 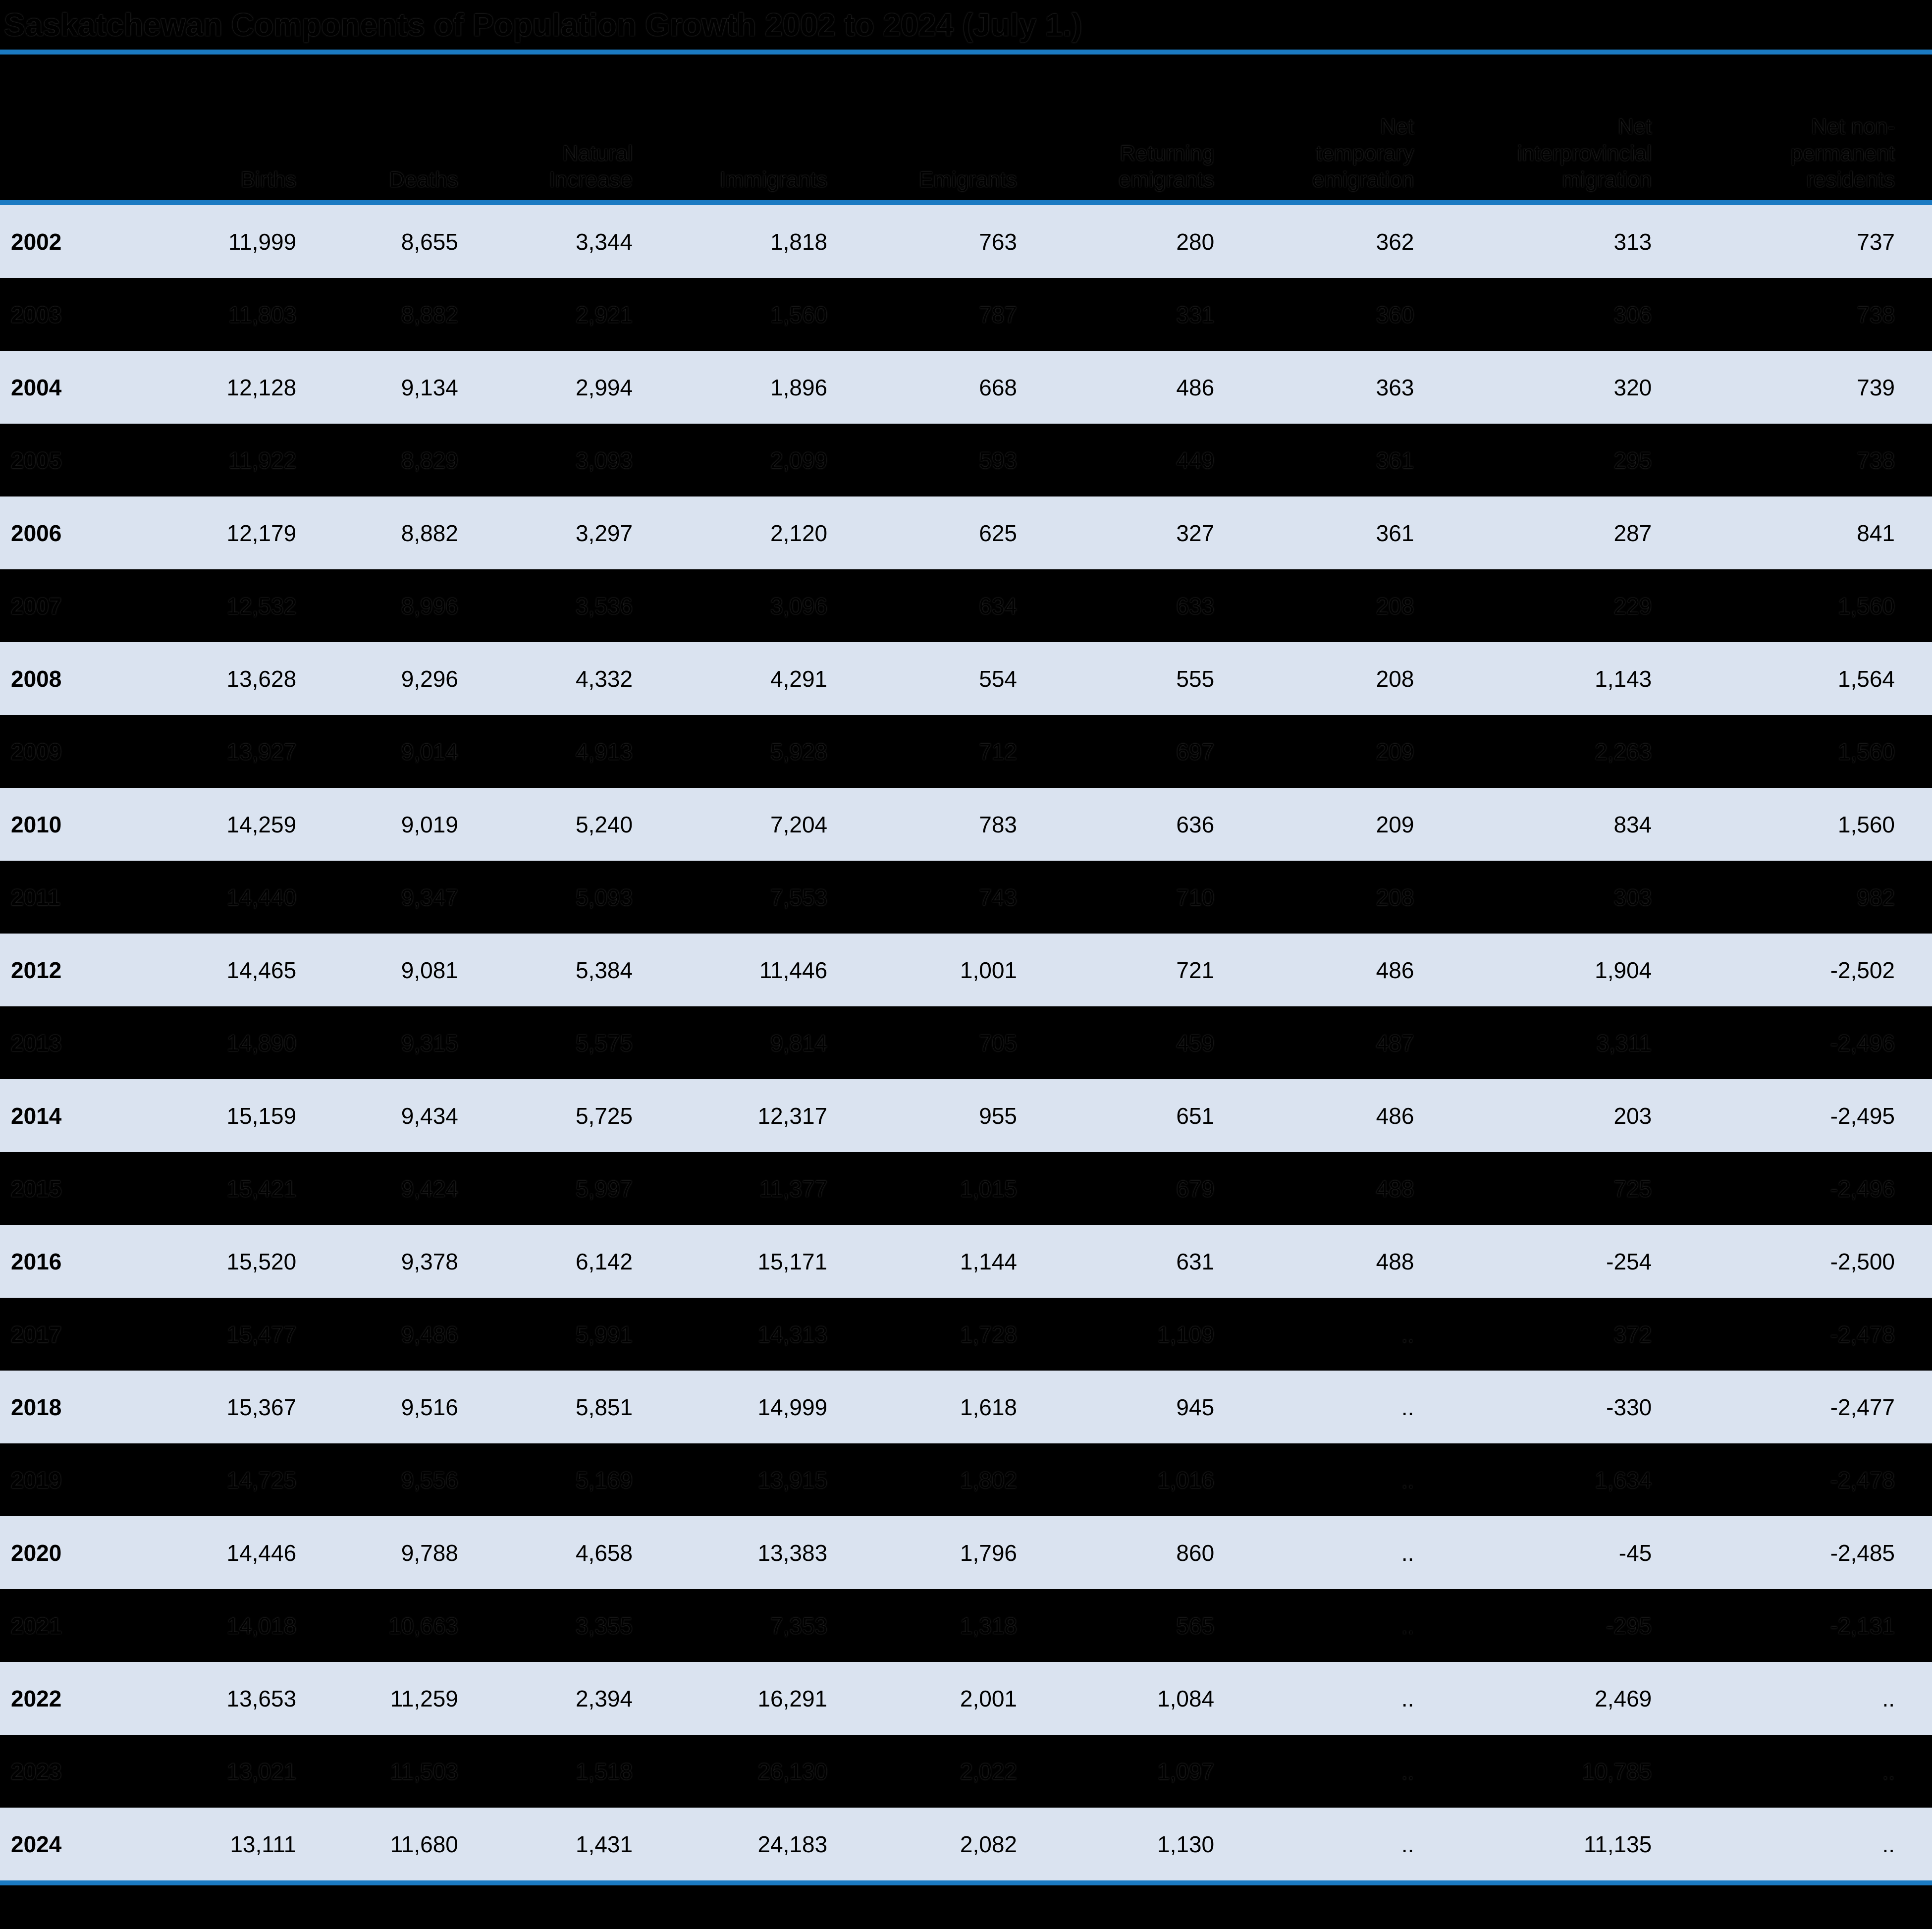 What do you see at coordinates (1632, 460) in the screenshot?
I see `value-cell: 295` at bounding box center [1632, 460].